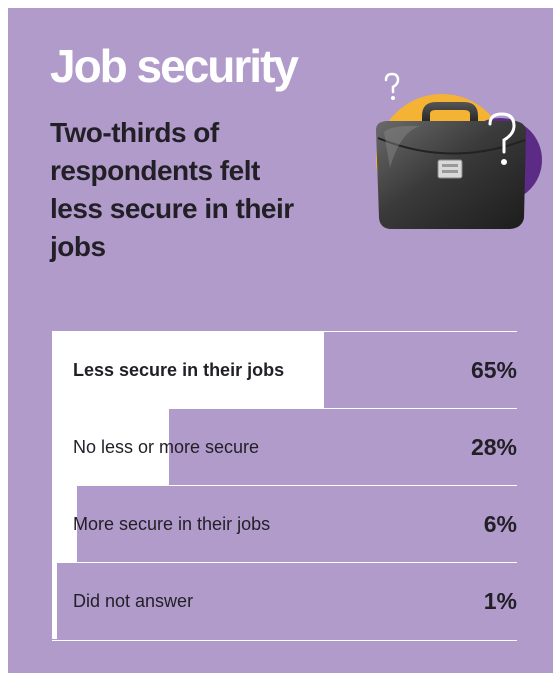  What do you see at coordinates (493, 369) in the screenshot?
I see `bar-value-label: 65%` at bounding box center [493, 369].